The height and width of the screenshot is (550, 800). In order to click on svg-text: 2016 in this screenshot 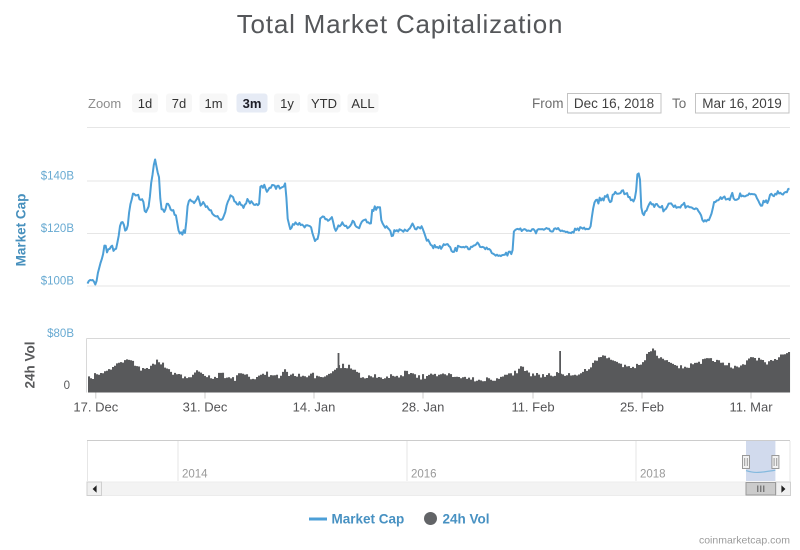, I will do `click(424, 475)`.